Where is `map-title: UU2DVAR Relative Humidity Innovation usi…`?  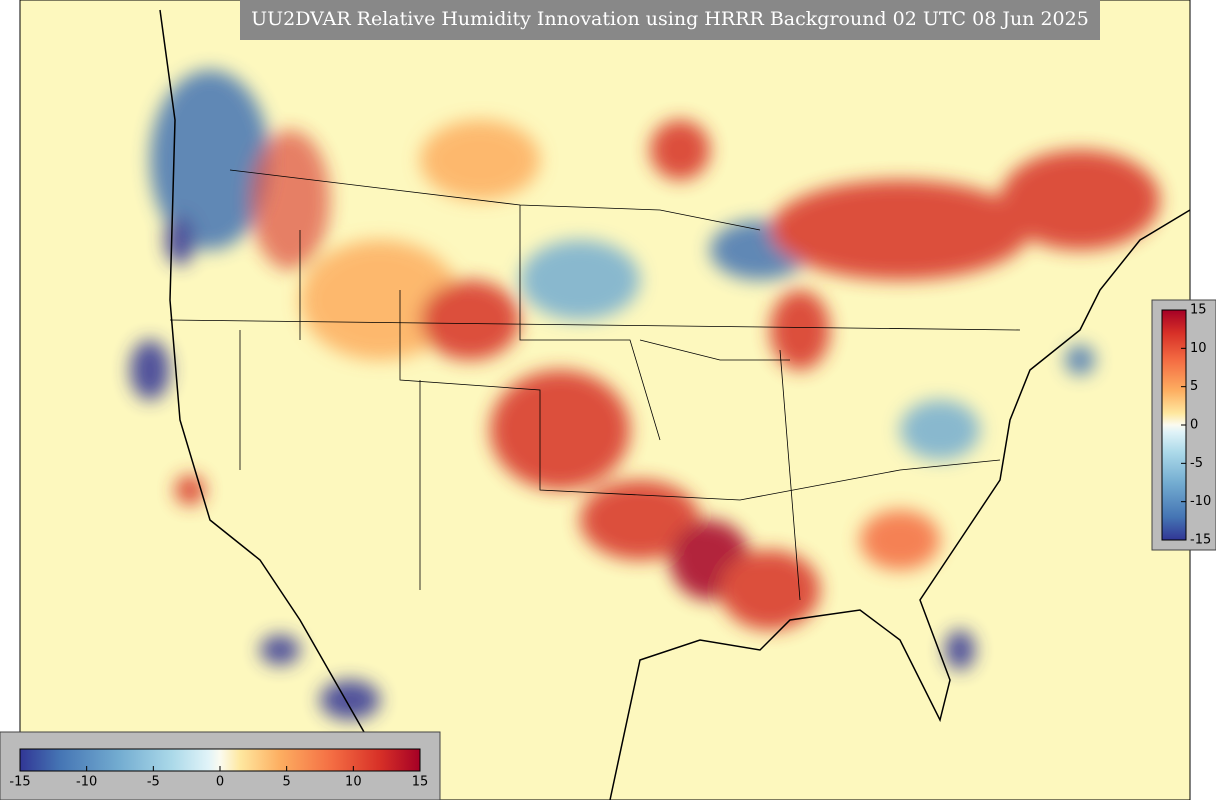 map-title: UU2DVAR Relative Humidity Innovation usi… is located at coordinates (670, 19).